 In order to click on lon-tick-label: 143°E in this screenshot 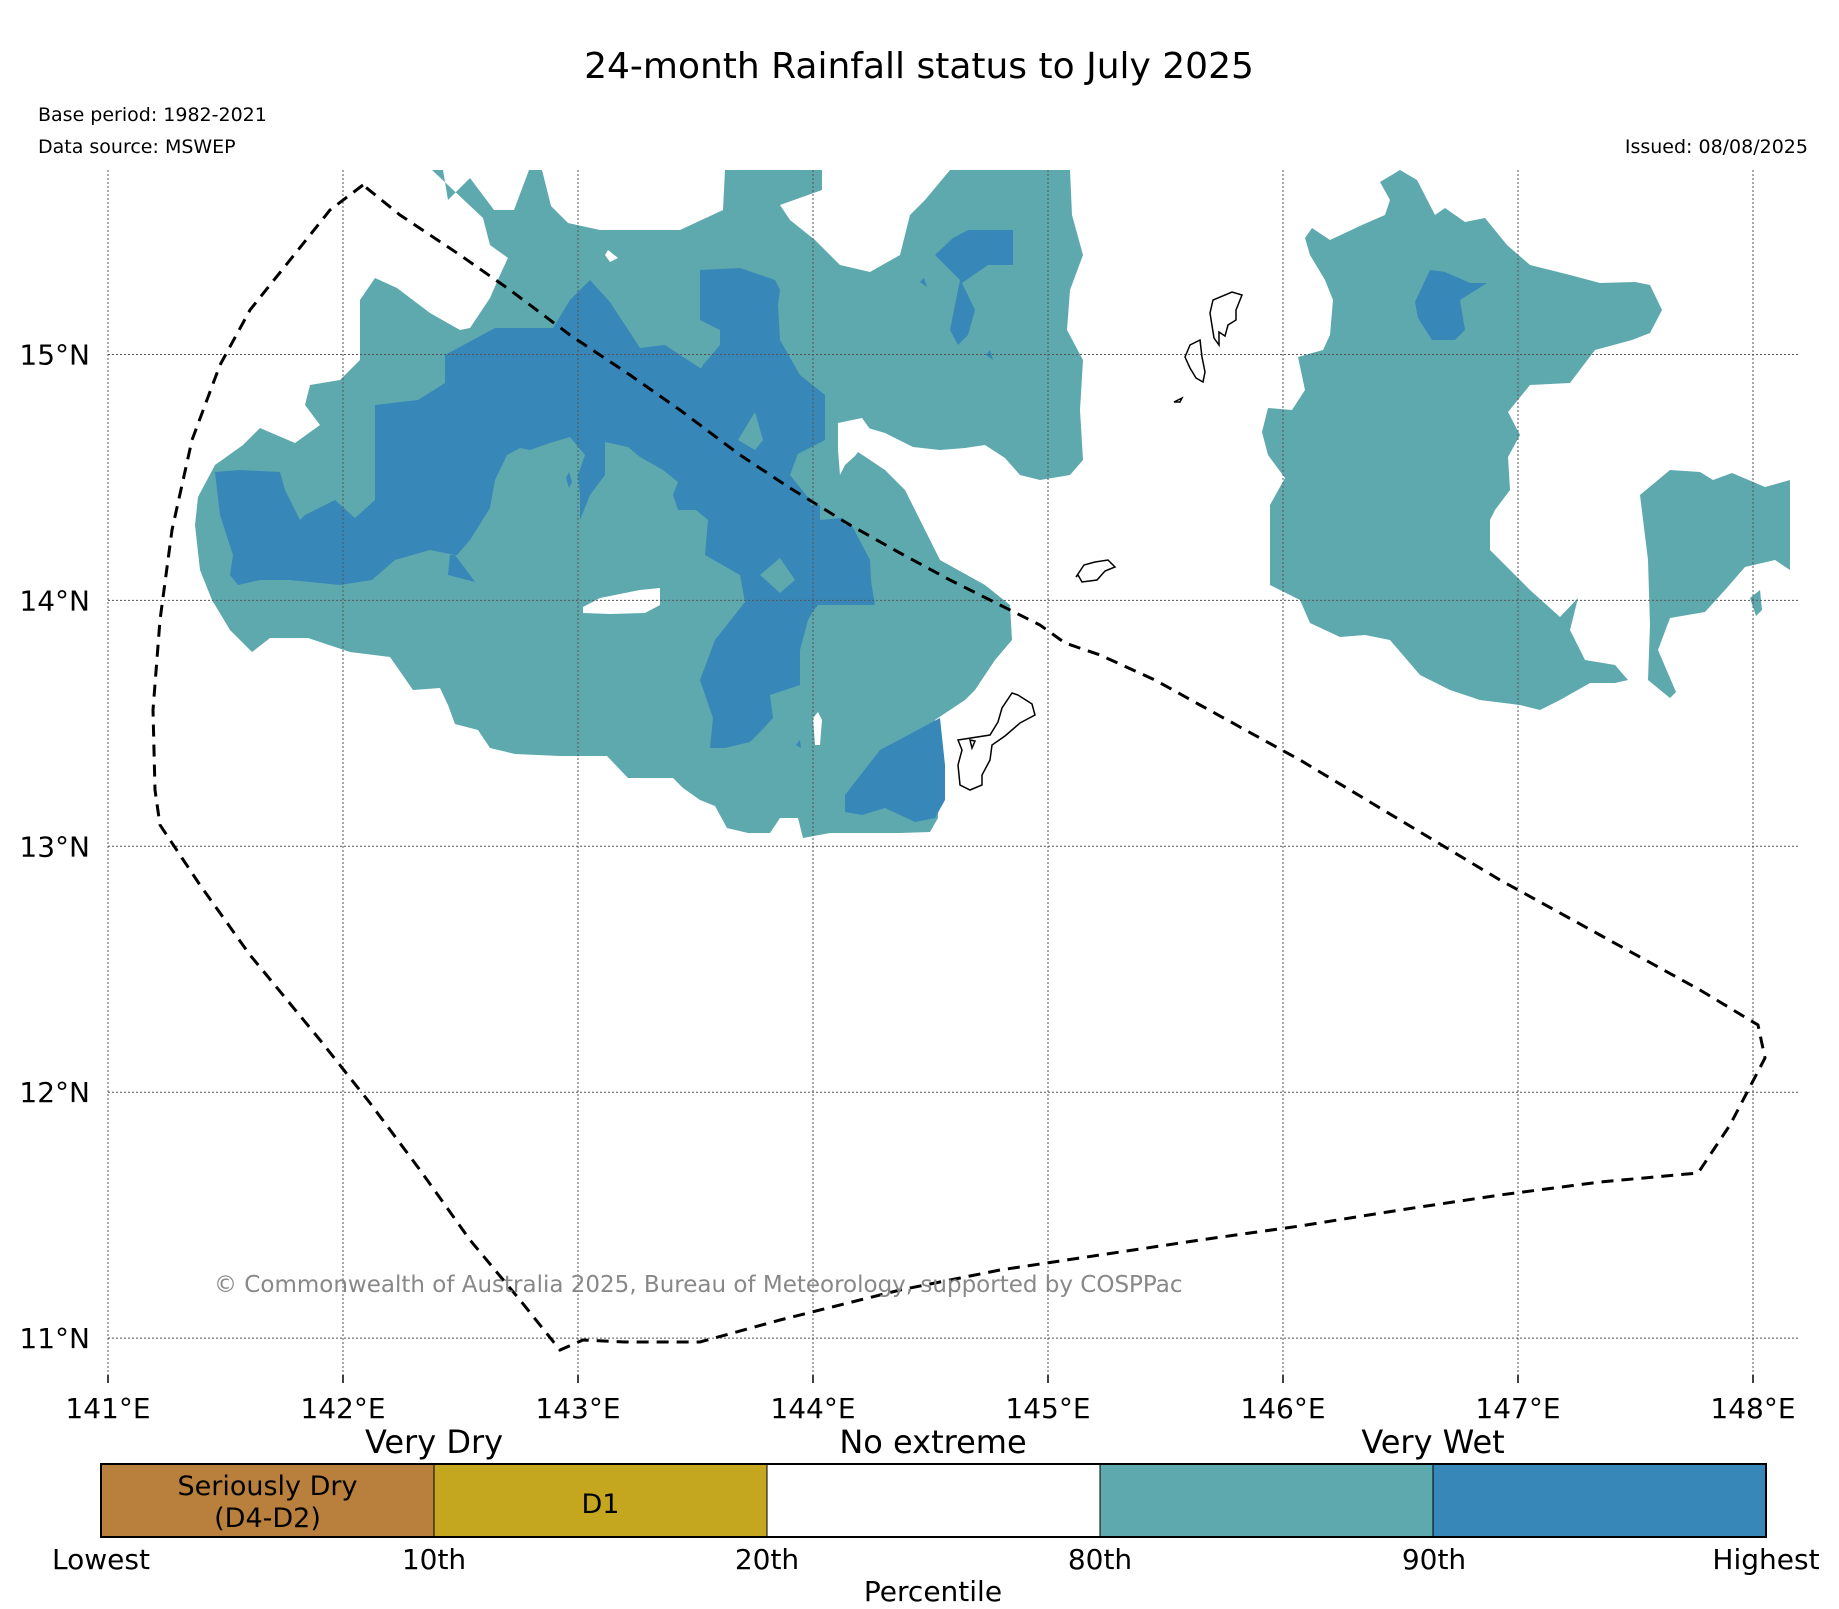, I will do `click(577, 1408)`.